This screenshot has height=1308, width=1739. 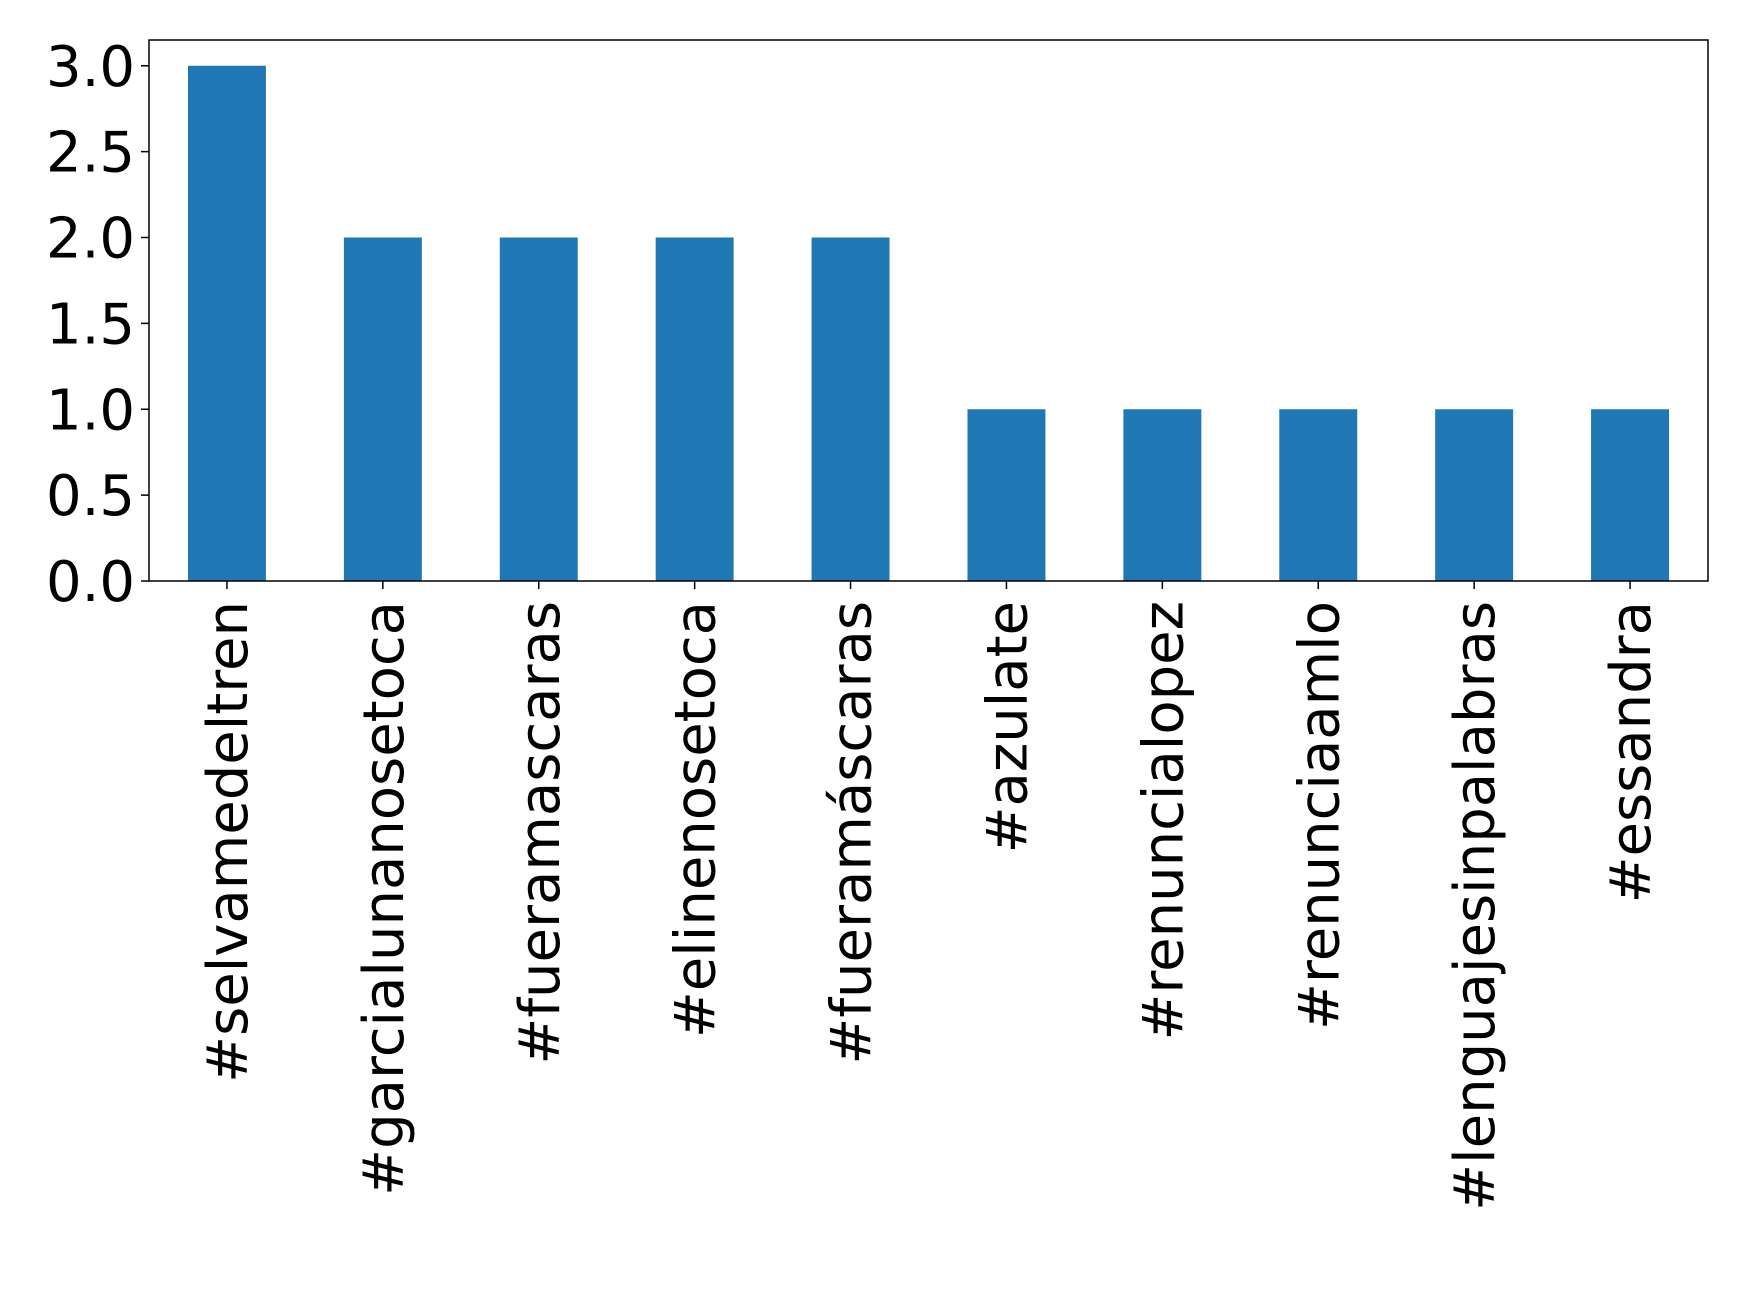 I want to click on y-tick-label: 1.0, so click(x=90, y=410).